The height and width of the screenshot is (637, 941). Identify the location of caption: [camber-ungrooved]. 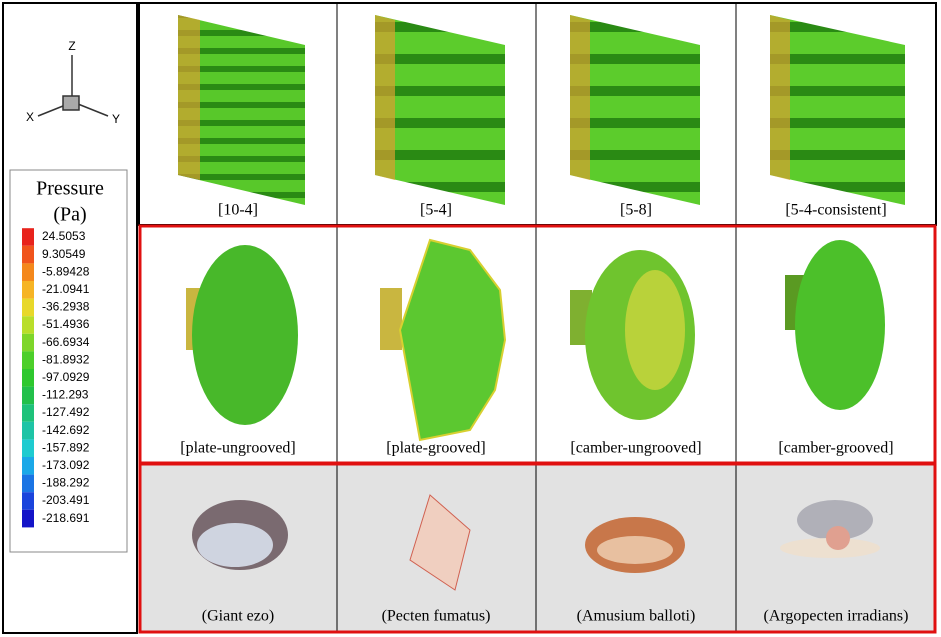
(635, 448).